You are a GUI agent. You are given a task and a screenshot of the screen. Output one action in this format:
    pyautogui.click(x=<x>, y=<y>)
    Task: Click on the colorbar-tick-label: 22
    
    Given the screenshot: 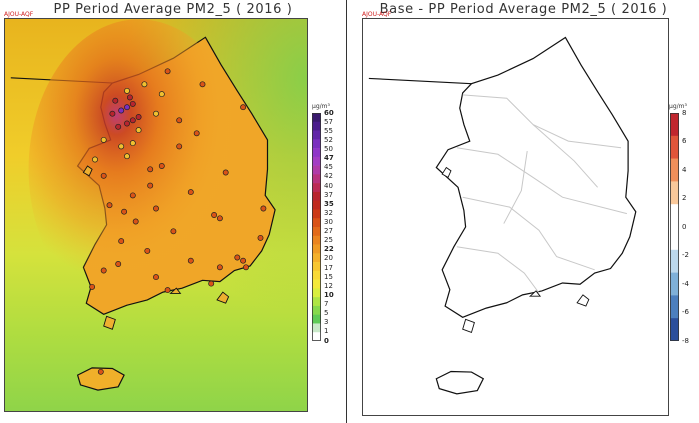 What is the action you would take?
    pyautogui.click(x=329, y=249)
    